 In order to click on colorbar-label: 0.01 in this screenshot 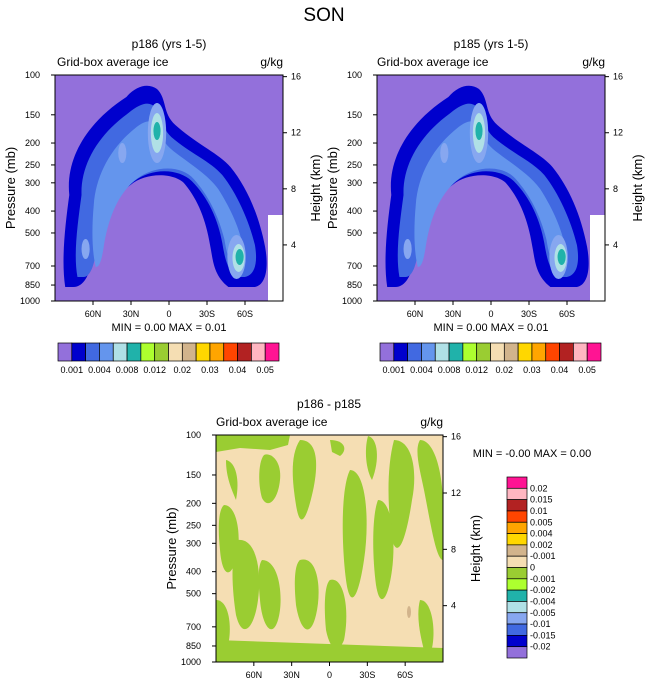, I will do `click(539, 511)`.